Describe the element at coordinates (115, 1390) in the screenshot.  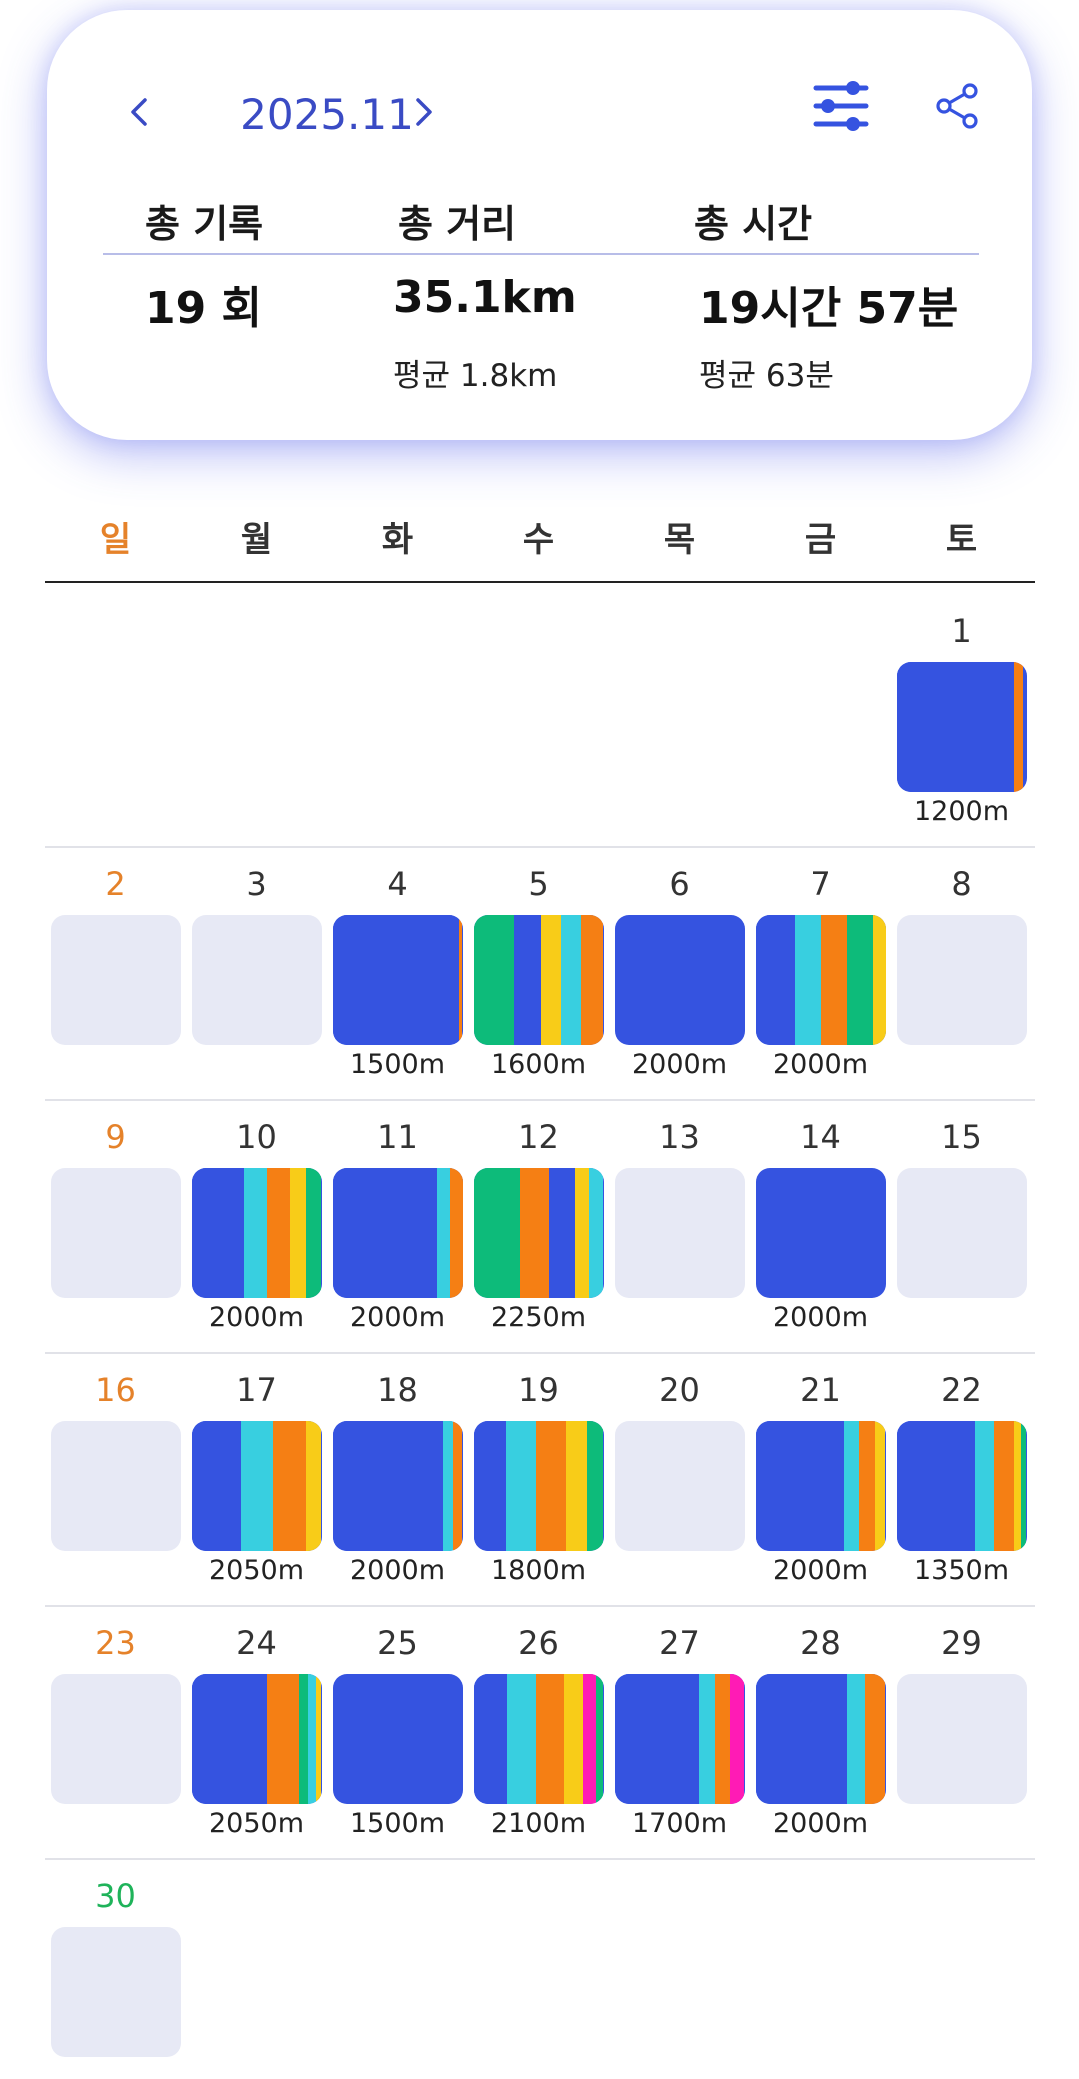
I see `day-number: 16` at that location.